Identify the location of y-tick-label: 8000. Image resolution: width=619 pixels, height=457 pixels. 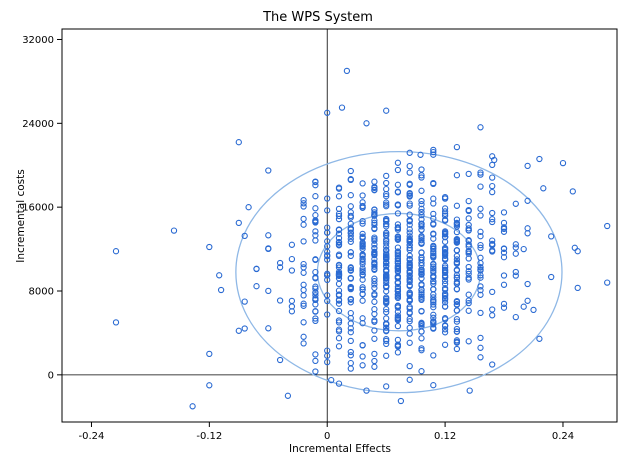
(41, 292).